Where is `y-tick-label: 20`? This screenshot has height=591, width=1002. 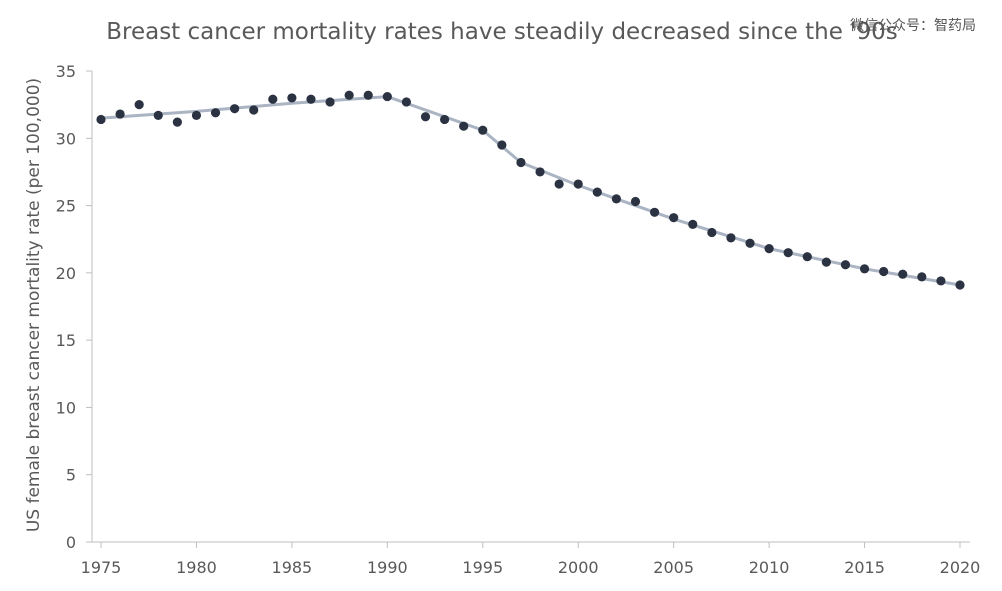
y-tick-label: 20 is located at coordinates (66, 273).